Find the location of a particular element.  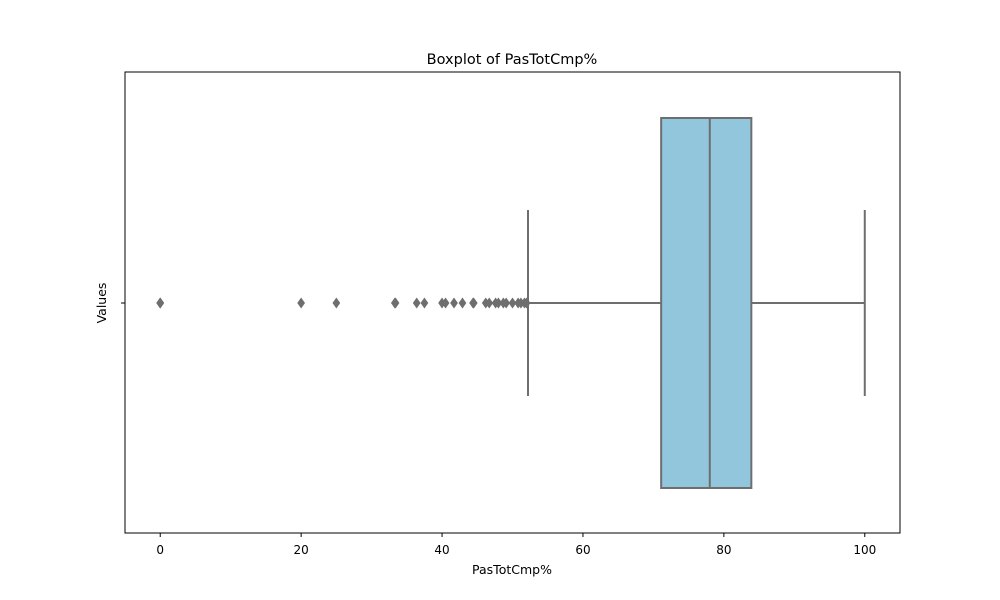

iqr-box is located at coordinates (706, 303).